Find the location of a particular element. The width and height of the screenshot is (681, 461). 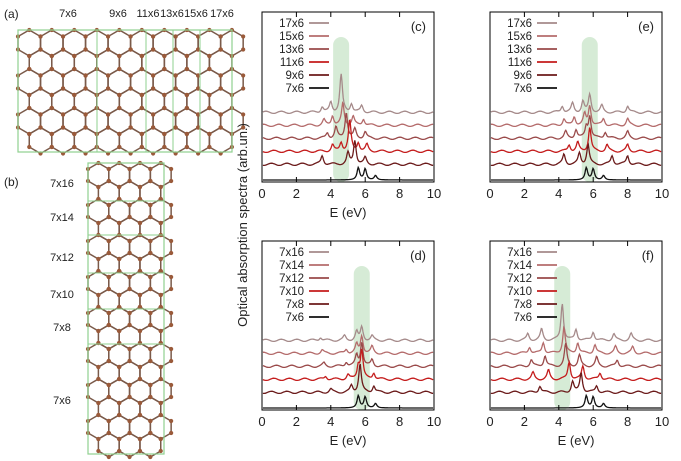

highlight-band is located at coordinates (589, 109).